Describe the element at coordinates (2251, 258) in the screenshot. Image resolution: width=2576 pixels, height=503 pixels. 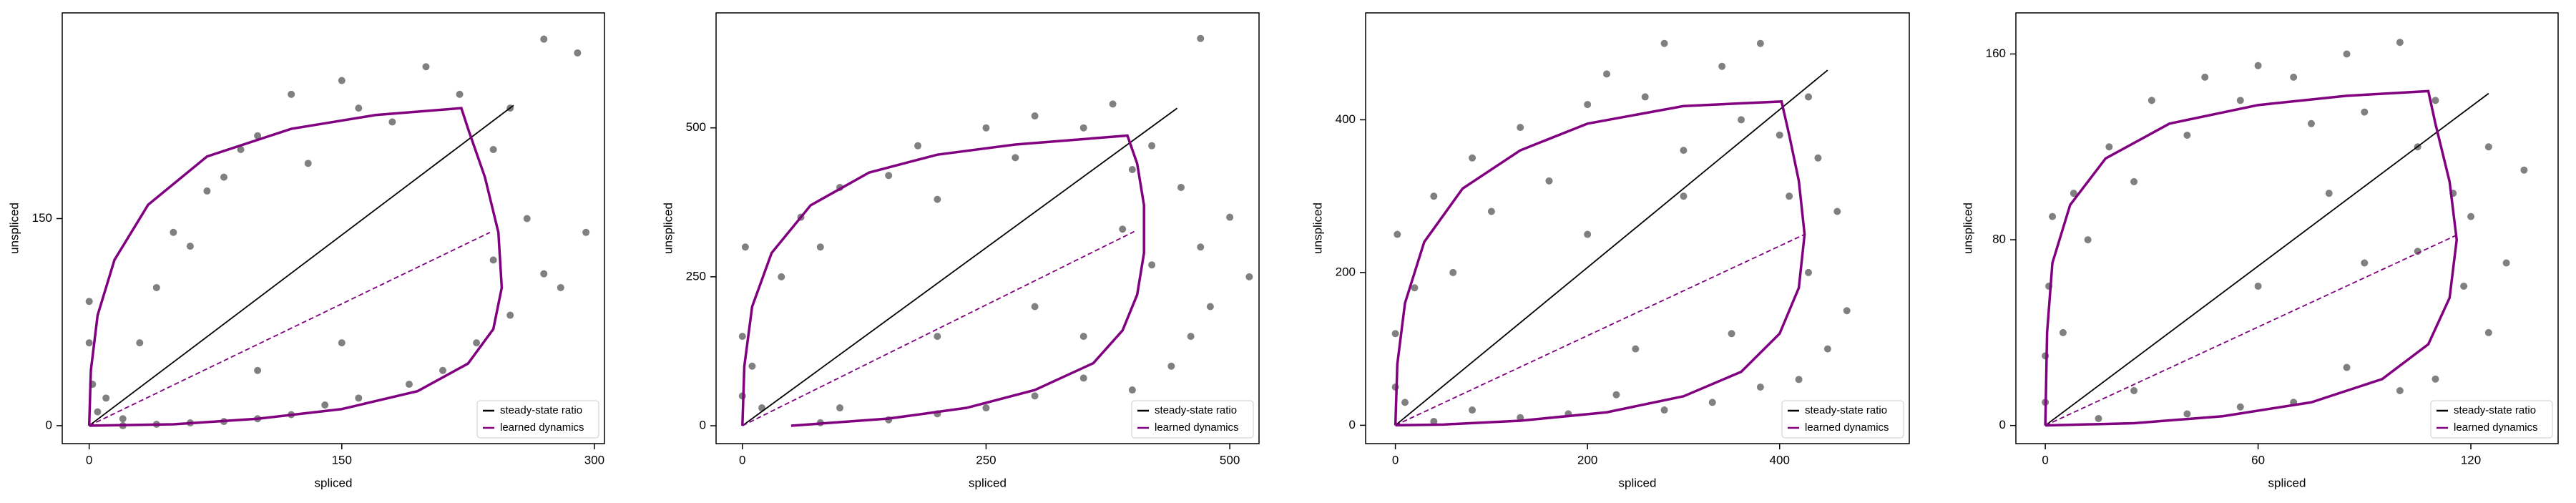
I see `dynamics-curve` at that location.